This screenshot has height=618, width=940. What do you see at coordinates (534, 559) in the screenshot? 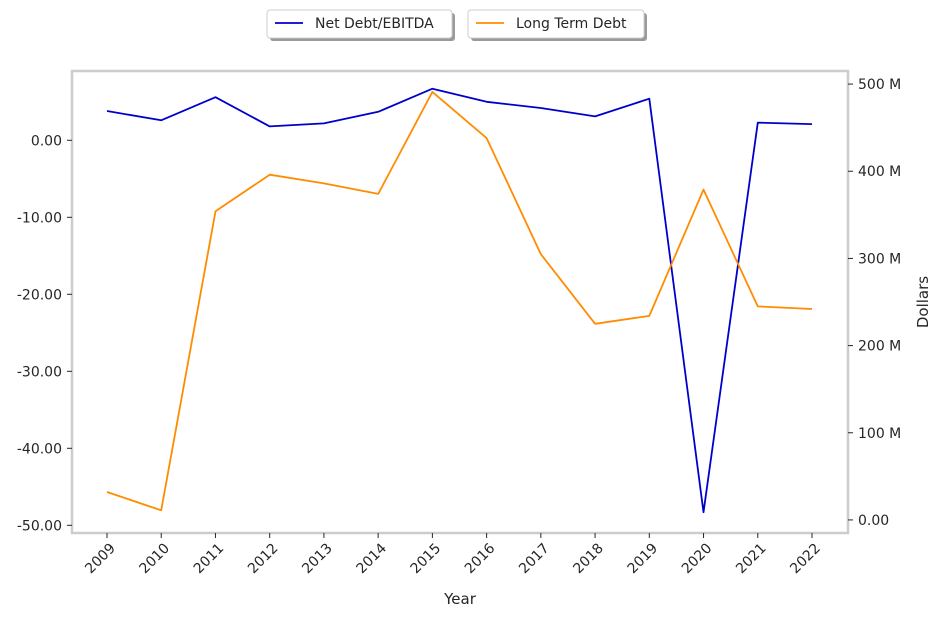
I see `x-tick-label: 2017` at bounding box center [534, 559].